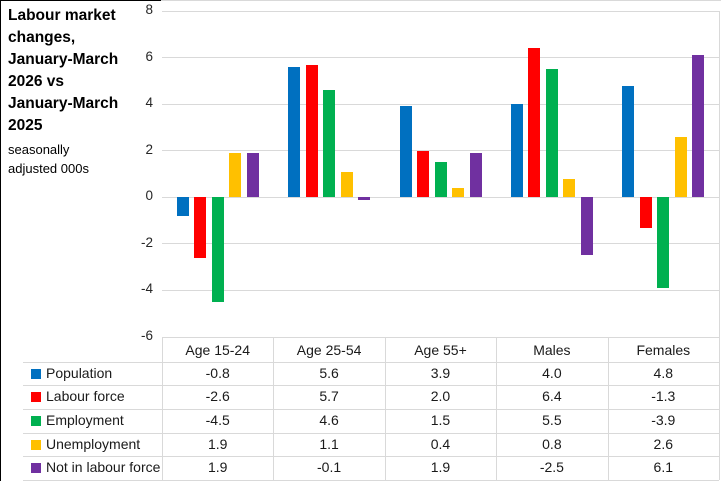 The height and width of the screenshot is (481, 721). I want to click on legend-swatch-not-in-labour-force, so click(36, 468).